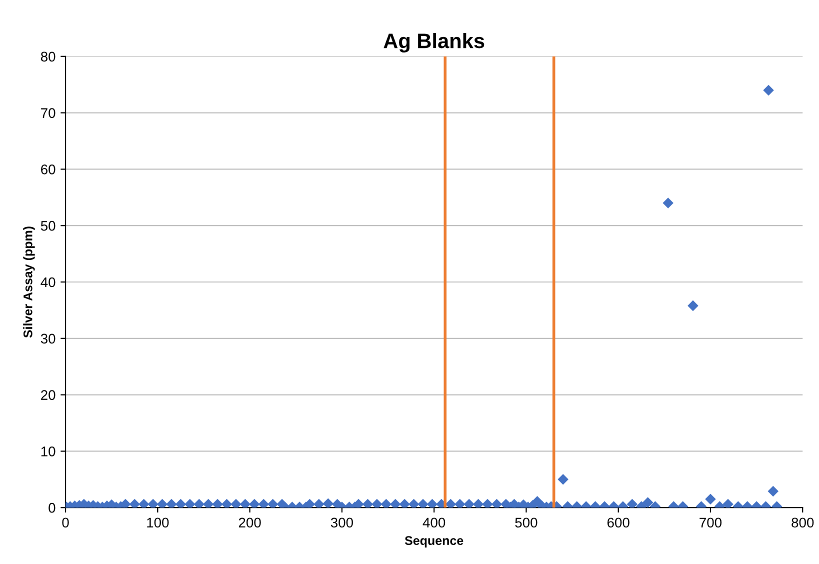  Describe the element at coordinates (48, 169) in the screenshot. I see `y-tick-label: 60` at that location.